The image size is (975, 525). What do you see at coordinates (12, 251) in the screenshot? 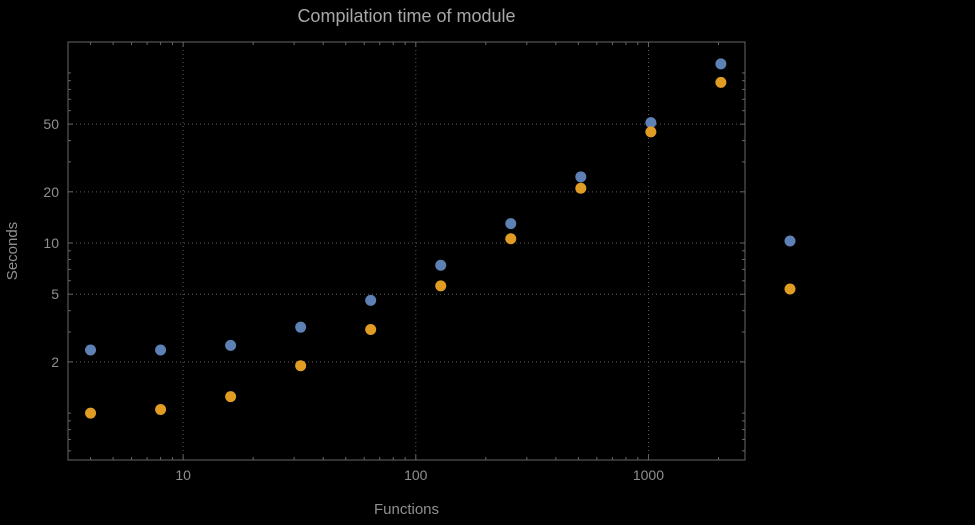
I see `y-axis-label: Seconds` at bounding box center [12, 251].